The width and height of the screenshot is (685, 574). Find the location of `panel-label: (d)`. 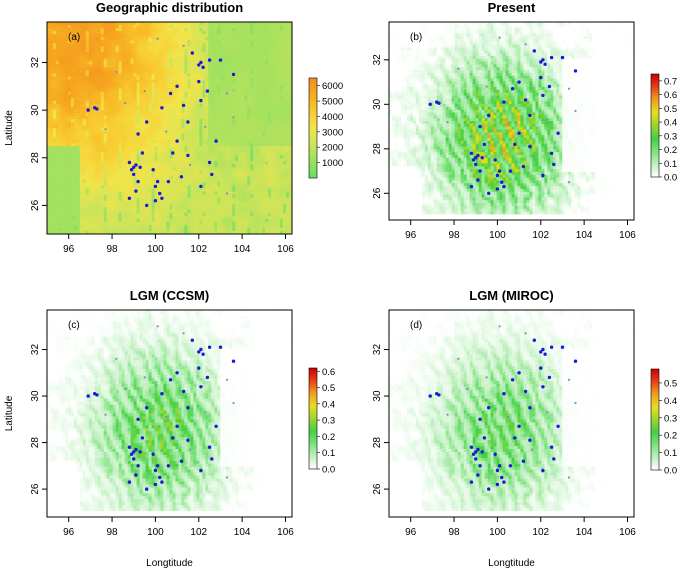

panel-label: (d) is located at coordinates (416, 325).